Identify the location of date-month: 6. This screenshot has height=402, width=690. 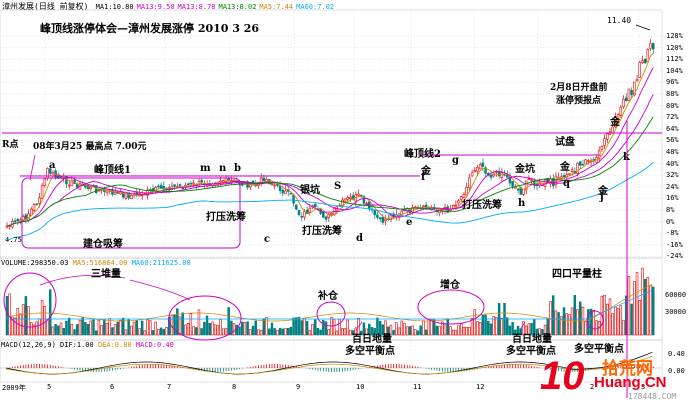
(112, 387).